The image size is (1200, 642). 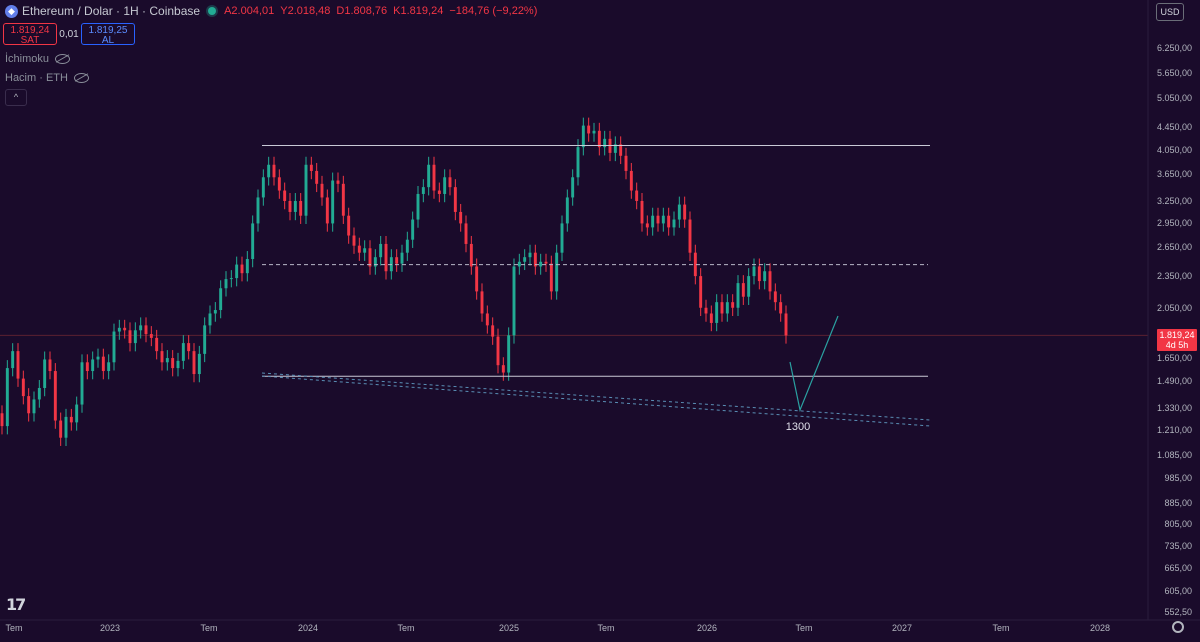 What do you see at coordinates (1174, 150) in the screenshot?
I see `y-tick-label: 4.050,00` at bounding box center [1174, 150].